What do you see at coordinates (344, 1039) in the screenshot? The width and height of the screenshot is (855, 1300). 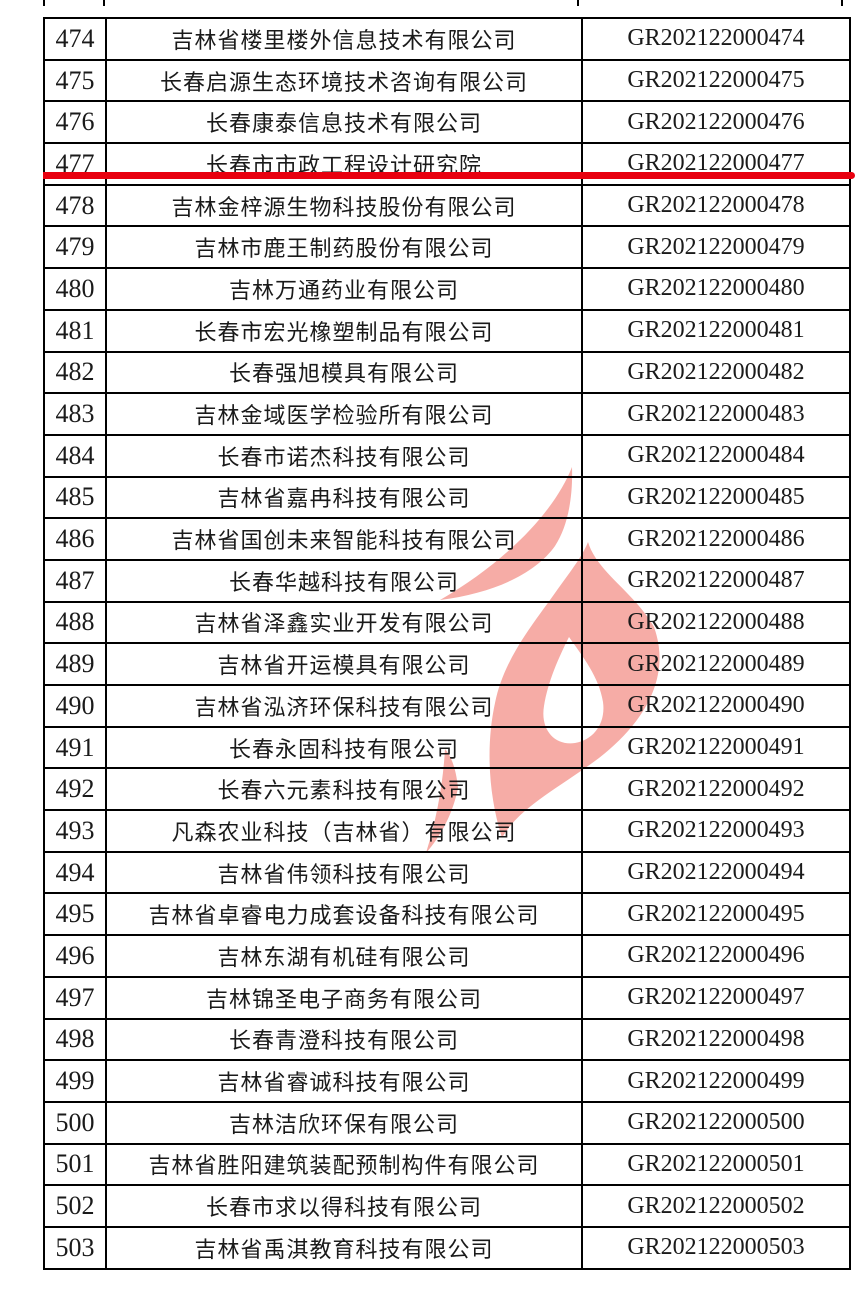 I see `company-name-cell: 长春青澄科技有限公司` at bounding box center [344, 1039].